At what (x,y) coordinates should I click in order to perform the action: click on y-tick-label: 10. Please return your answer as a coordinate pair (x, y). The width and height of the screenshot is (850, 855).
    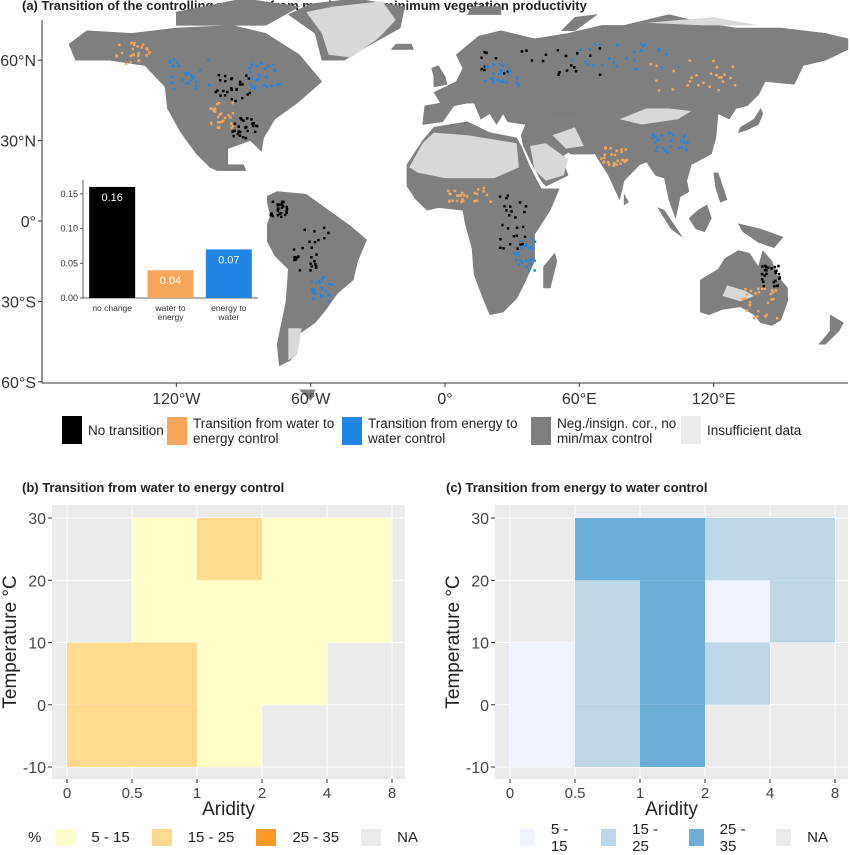
    Looking at the image, I should click on (37, 644).